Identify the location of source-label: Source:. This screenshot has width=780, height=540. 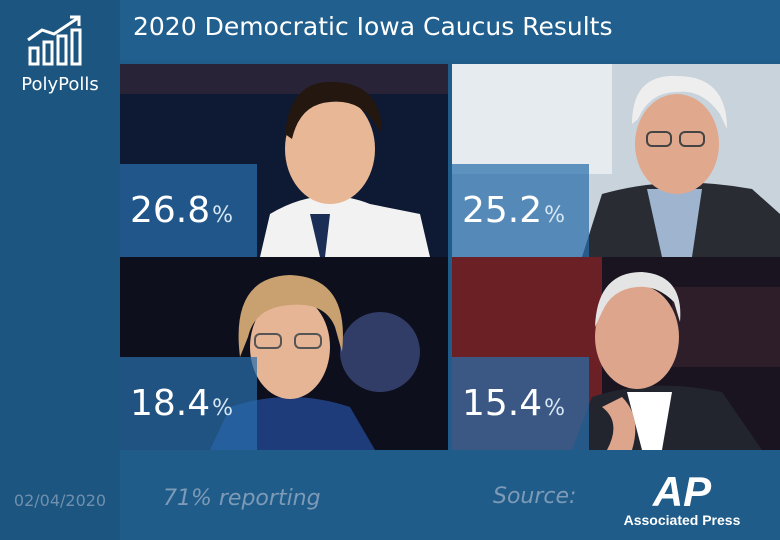
(535, 496).